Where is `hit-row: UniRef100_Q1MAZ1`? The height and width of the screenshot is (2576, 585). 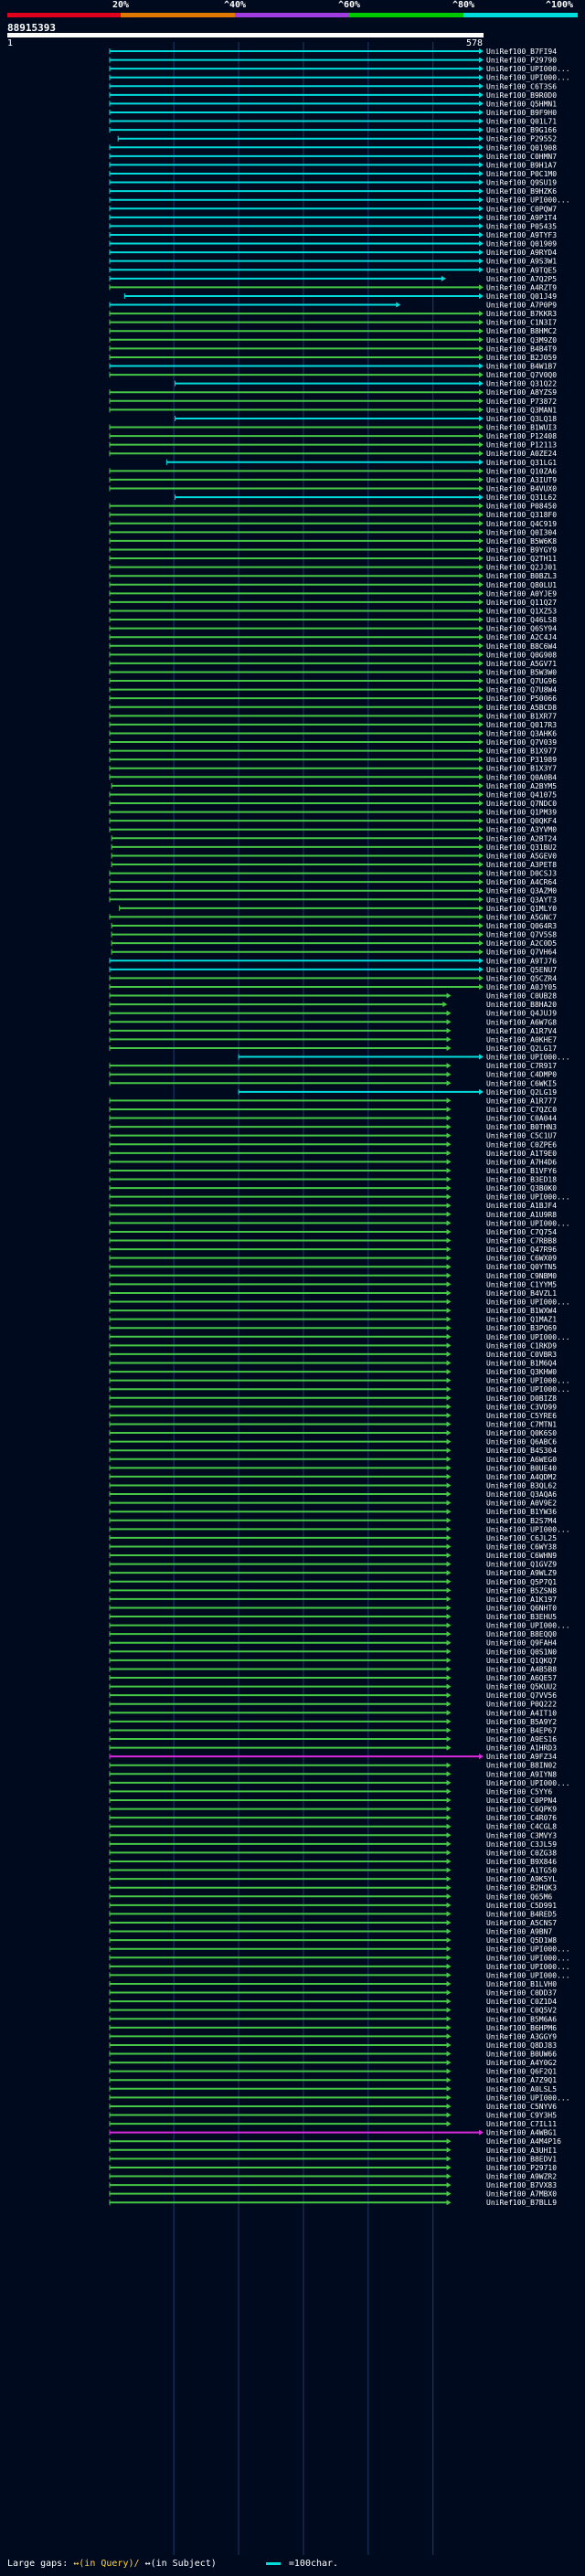
hit-row: UniRef100_Q1MAZ1 is located at coordinates (333, 1320).